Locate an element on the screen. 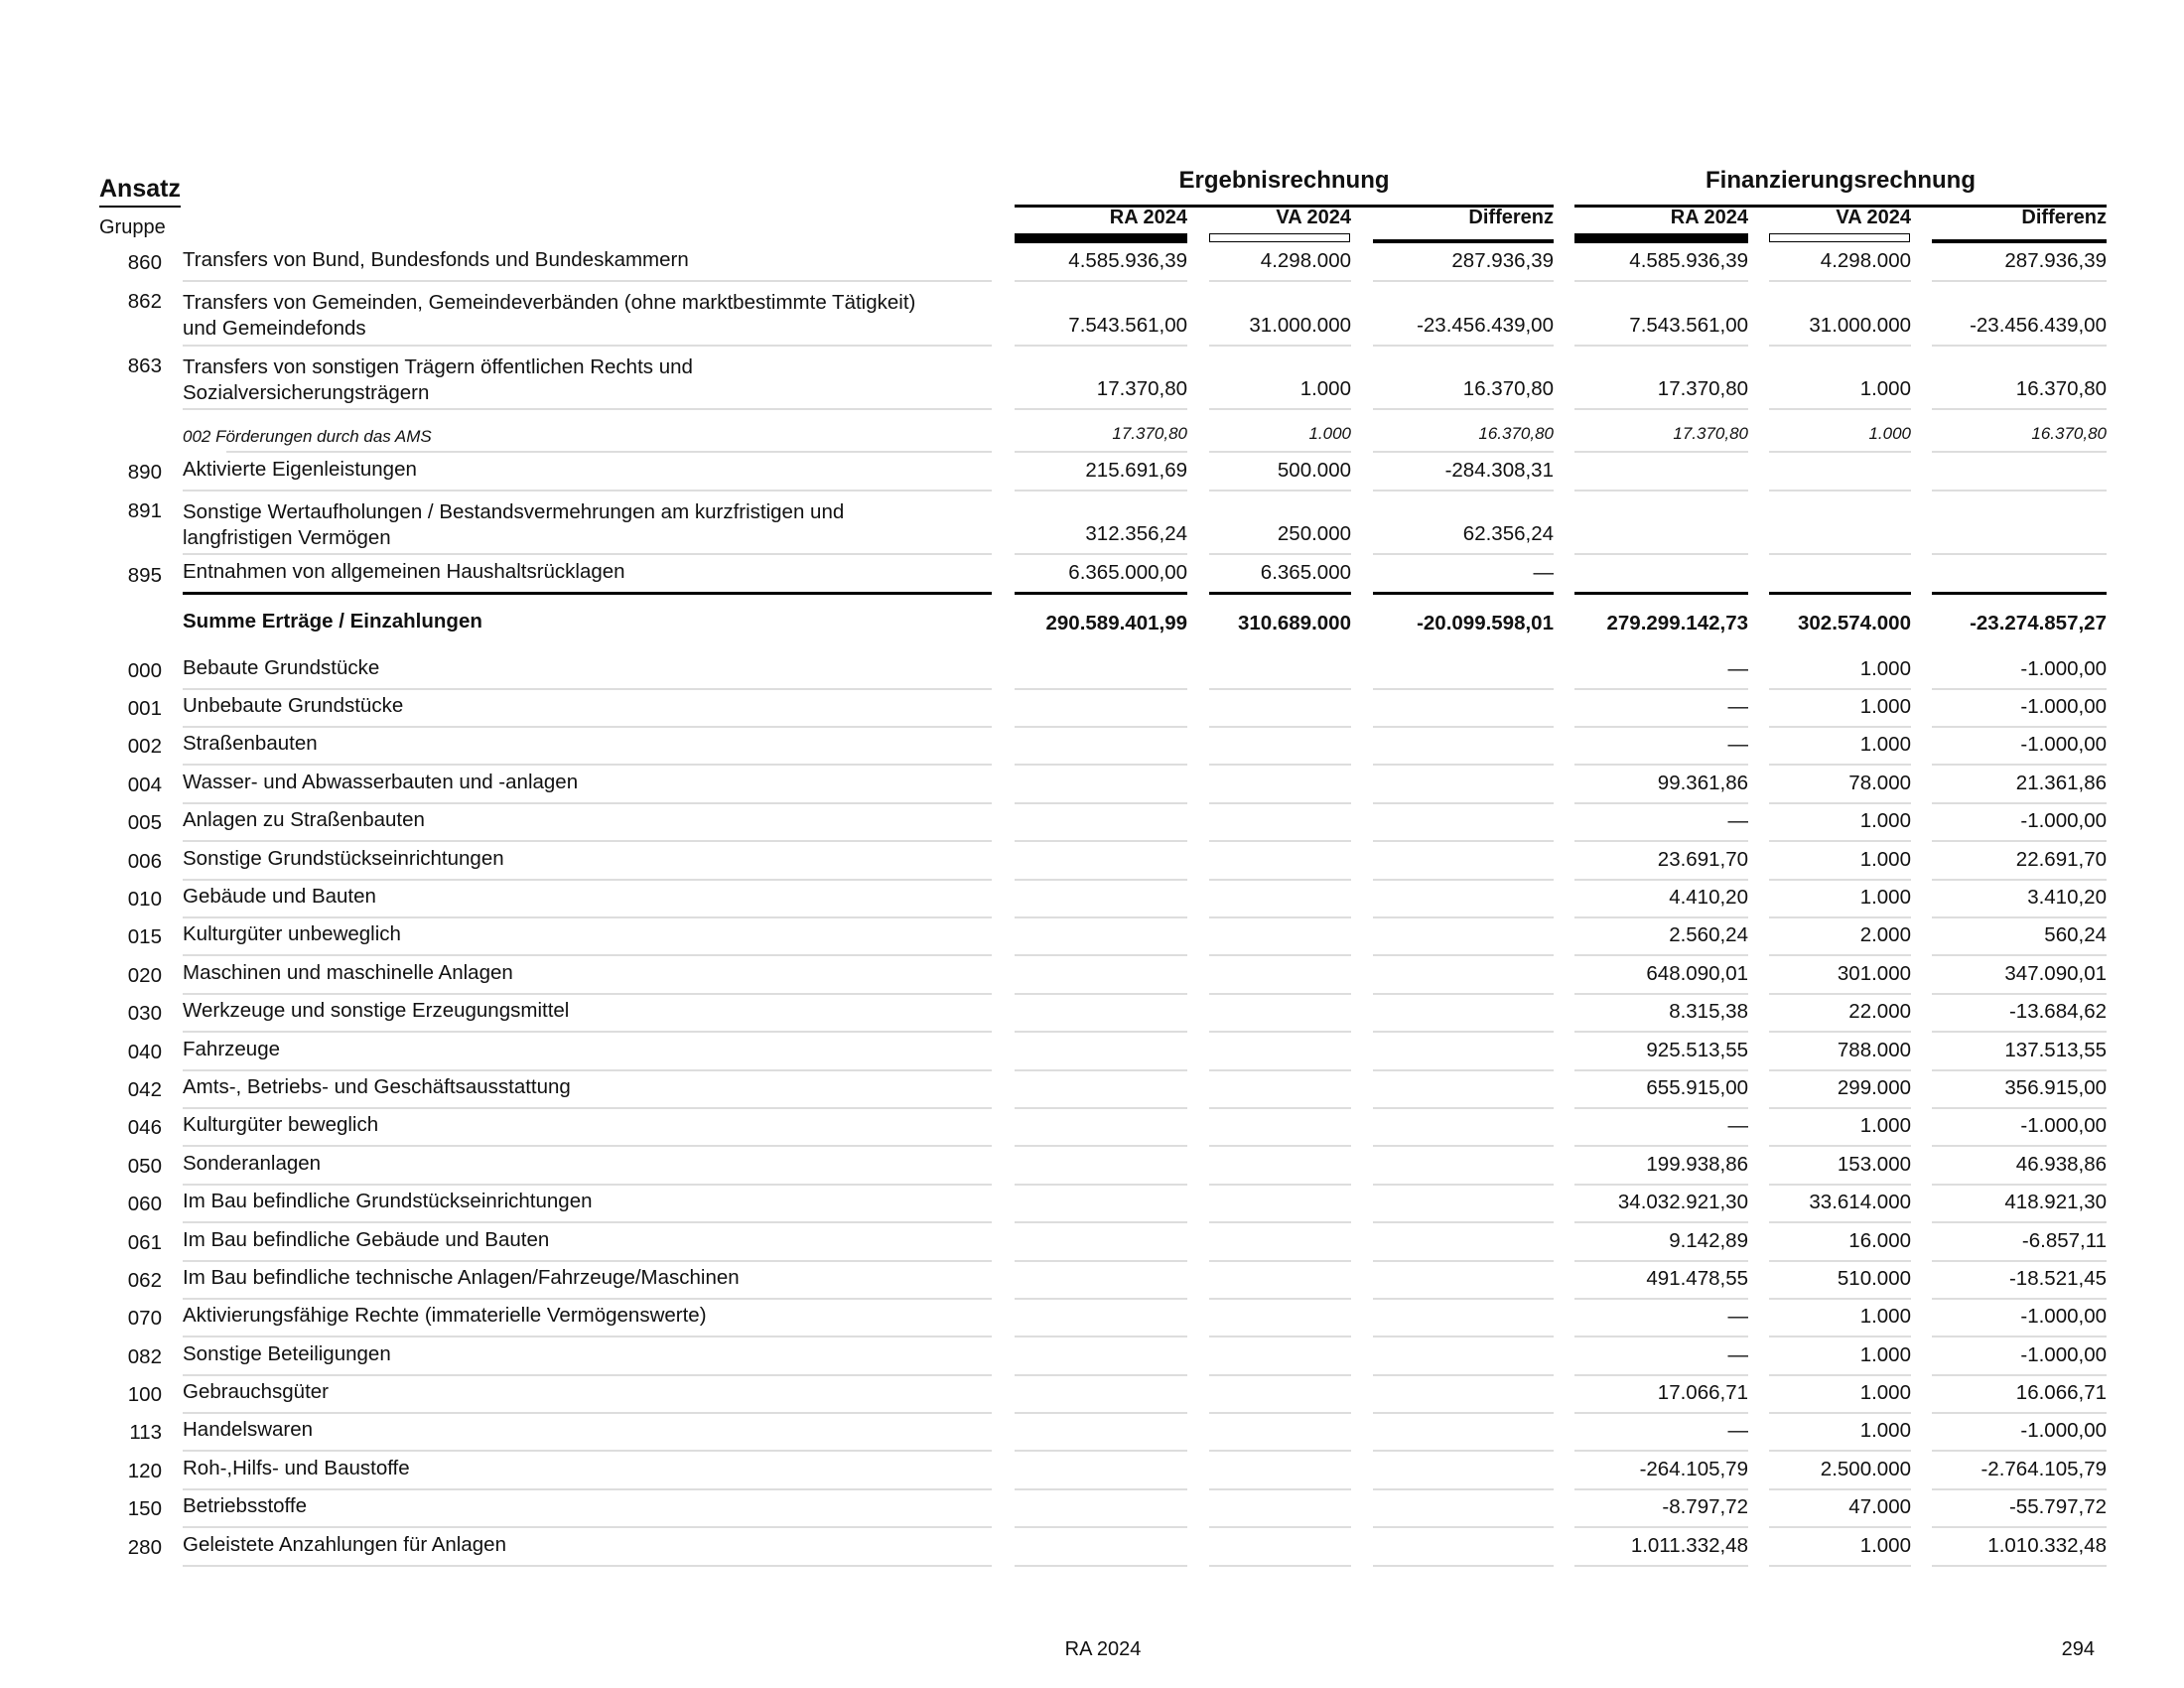 The width and height of the screenshot is (2184, 1688). cell-fr-va: 78.000 is located at coordinates (1840, 785).